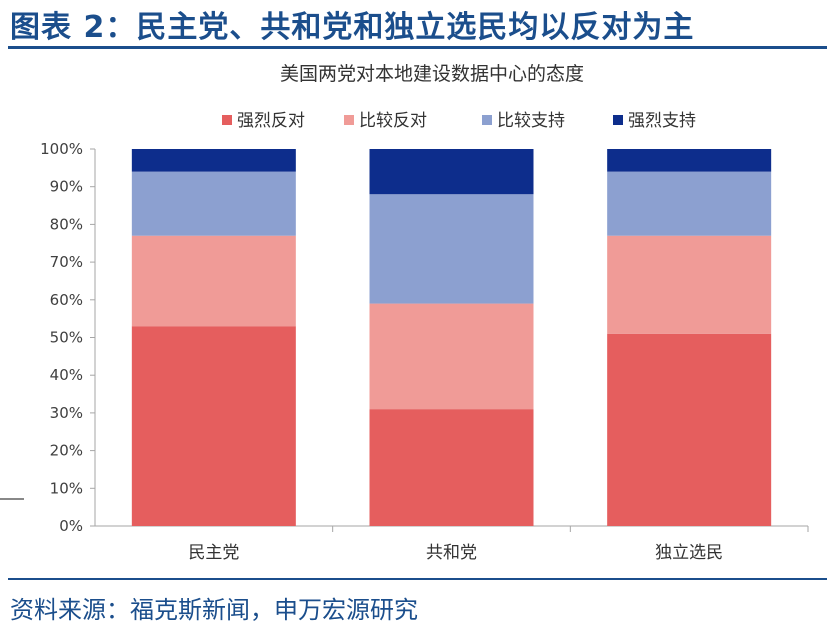 The width and height of the screenshot is (835, 628). Describe the element at coordinates (66, 262) in the screenshot. I see `y-tick-label: 70%` at that location.